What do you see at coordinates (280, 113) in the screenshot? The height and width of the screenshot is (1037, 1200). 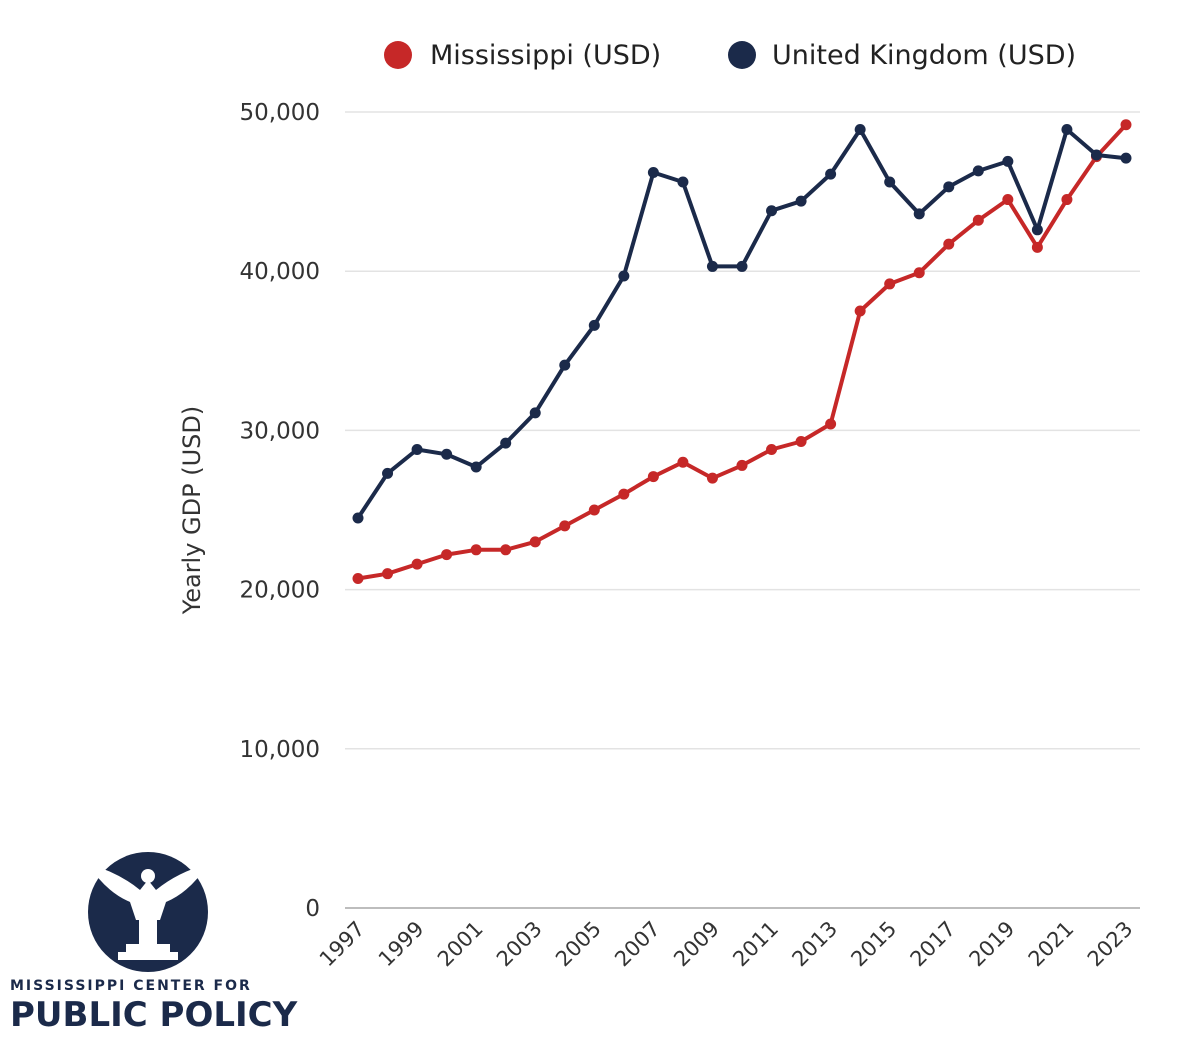 I see `y-tick-label: 50,000` at bounding box center [280, 113].